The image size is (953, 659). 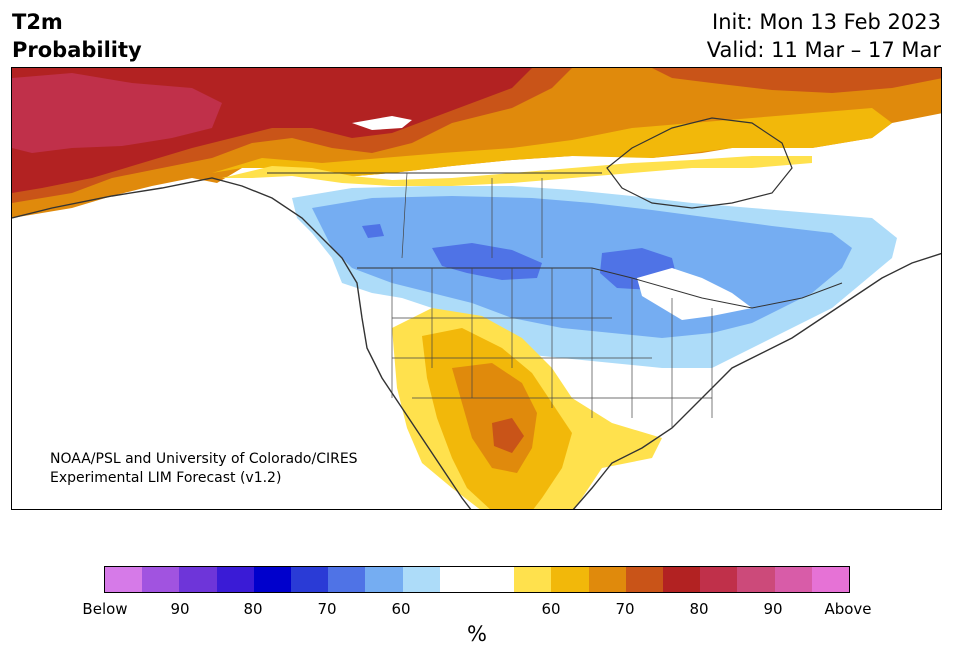 I want to click on valid-range: Valid: 11 Mar – 17 Mar, so click(x=823, y=50).